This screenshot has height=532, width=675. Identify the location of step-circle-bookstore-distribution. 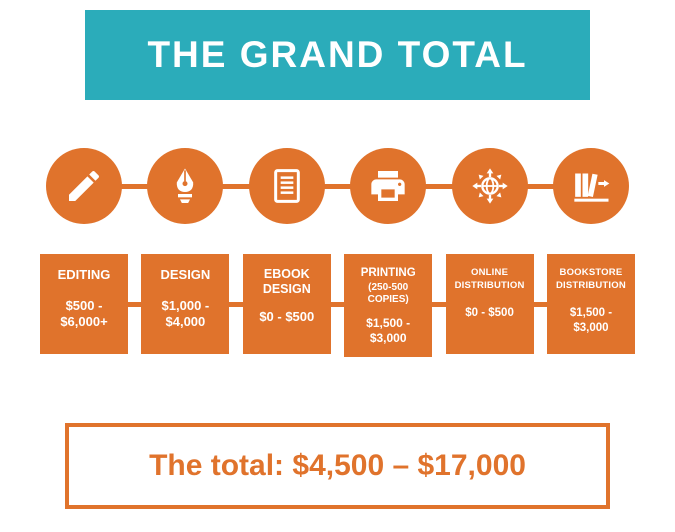
(590, 186).